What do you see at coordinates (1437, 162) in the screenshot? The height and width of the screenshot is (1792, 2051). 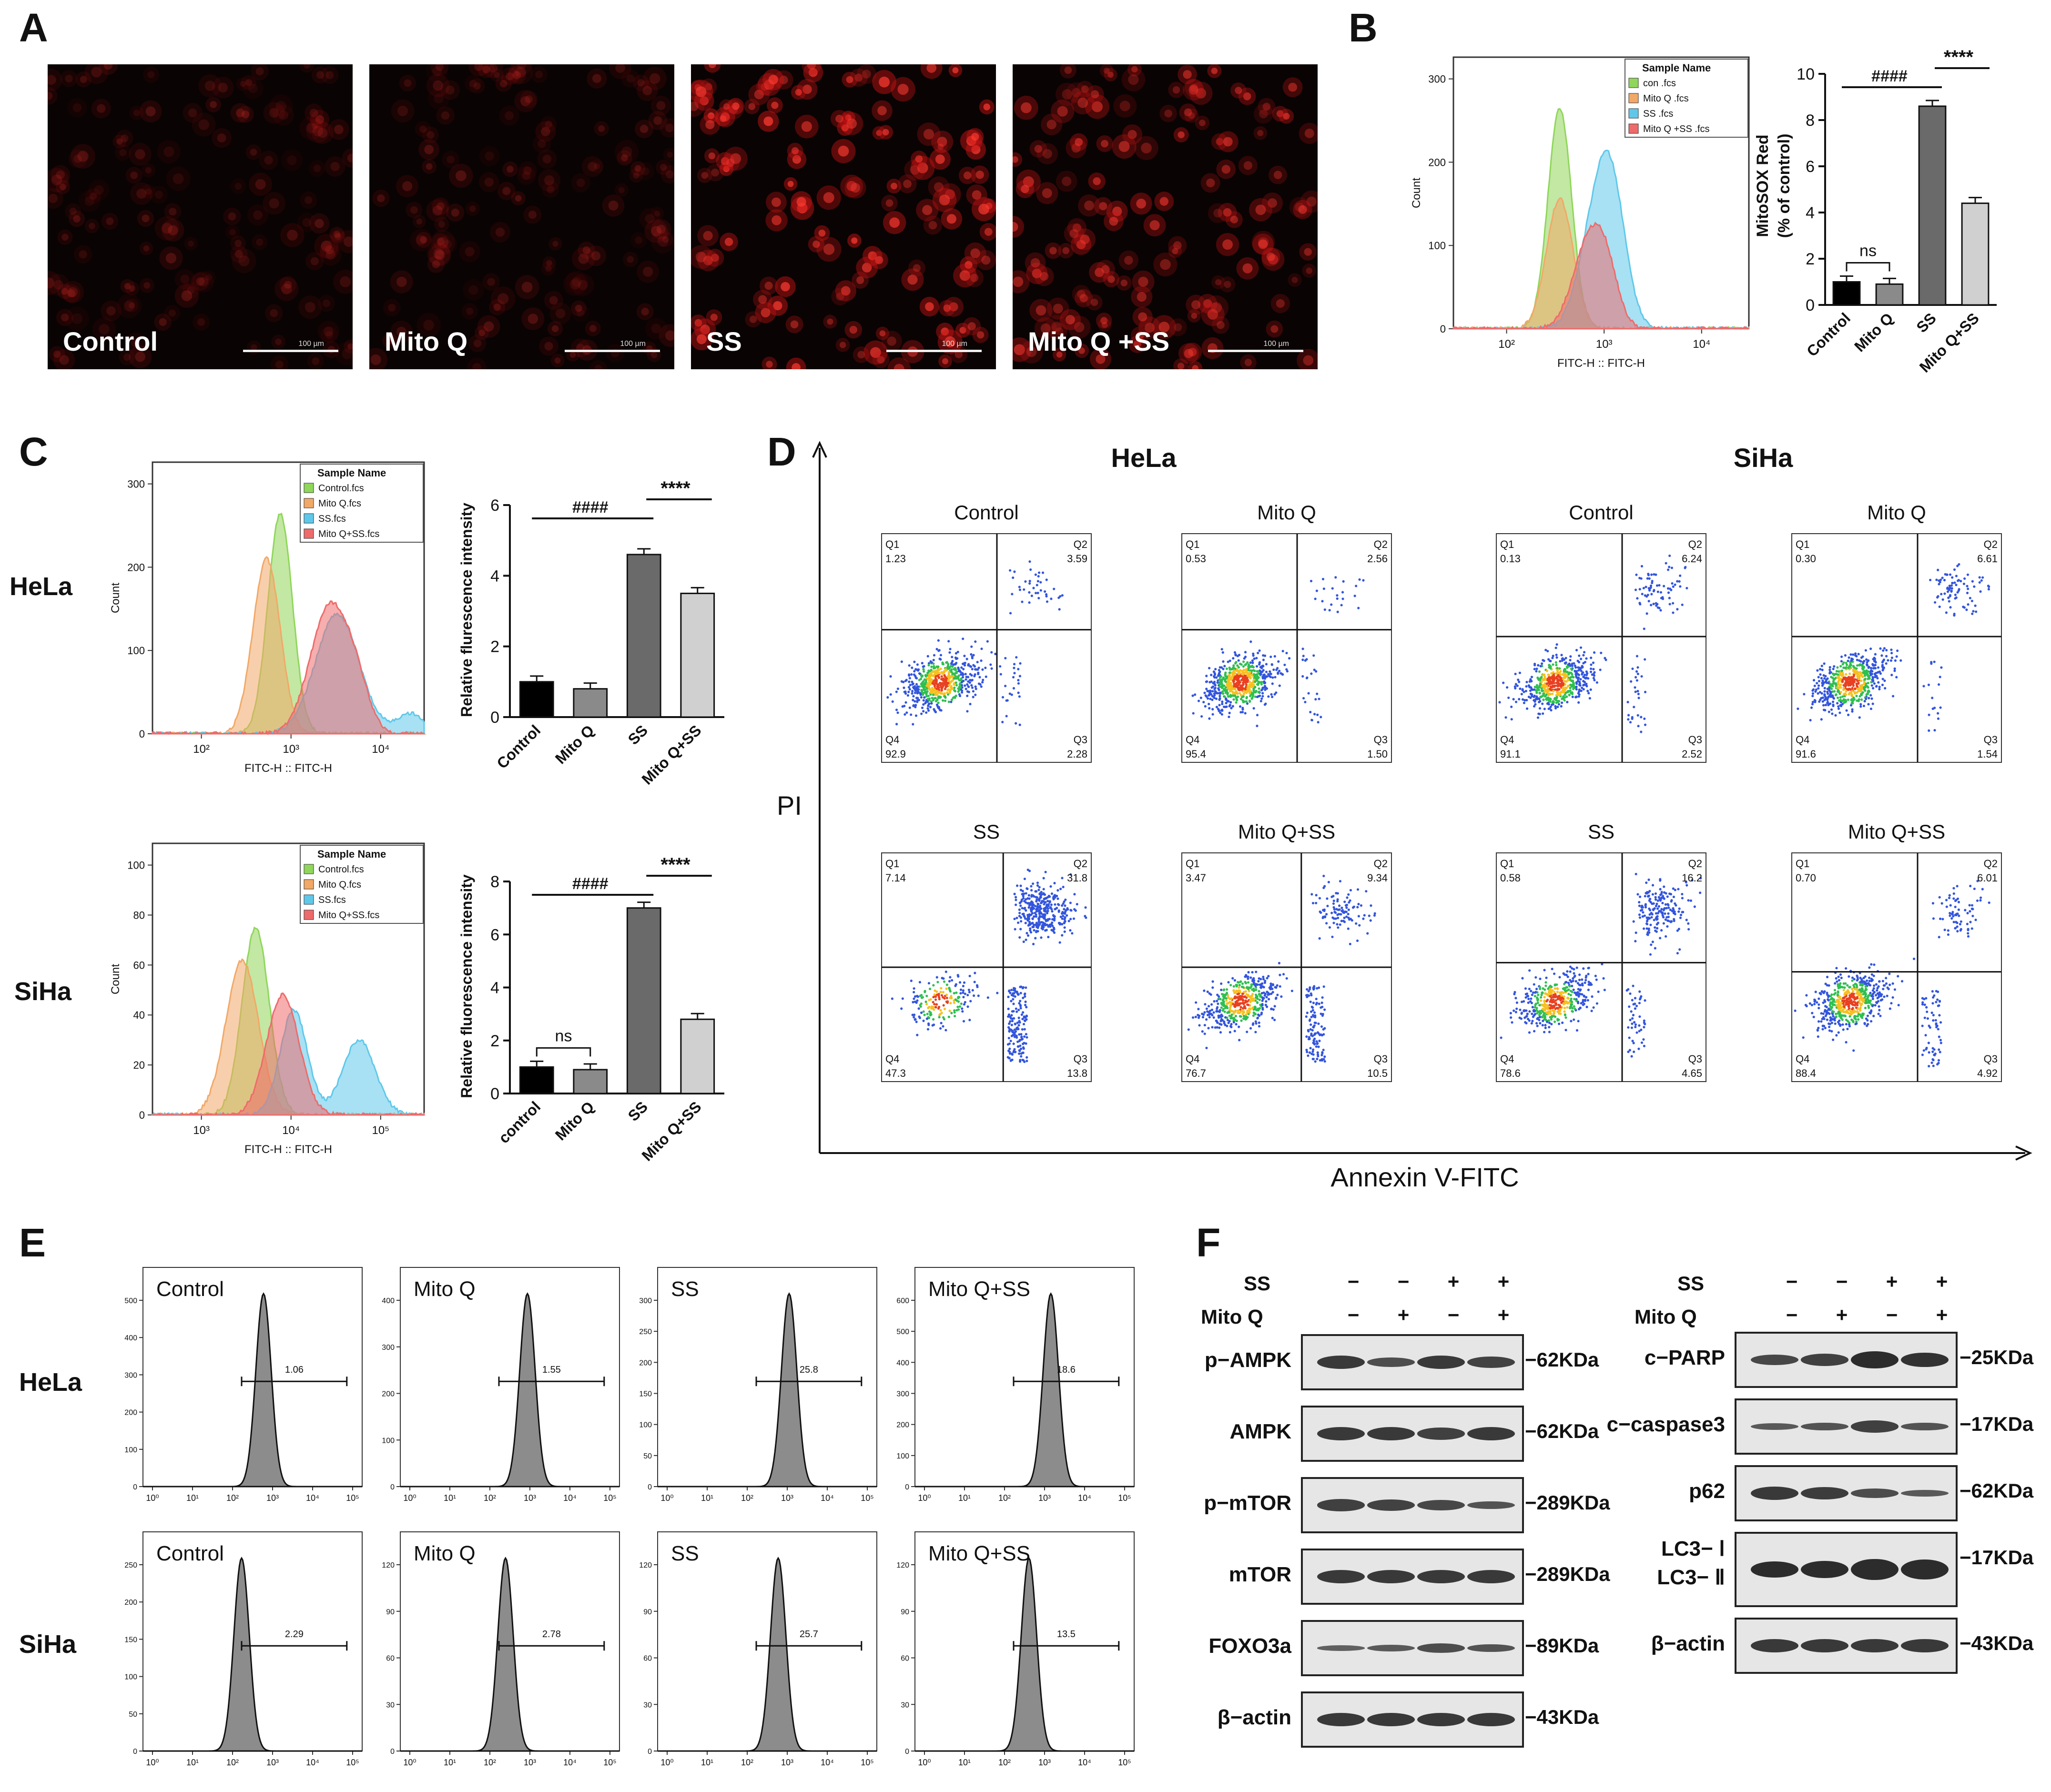 I see `y-tick-label: 200` at bounding box center [1437, 162].